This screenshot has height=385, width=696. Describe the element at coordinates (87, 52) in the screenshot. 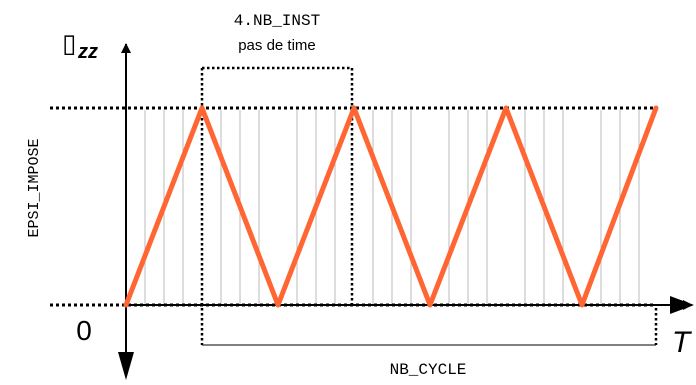

I see `y-axis-subscript: zz` at that location.